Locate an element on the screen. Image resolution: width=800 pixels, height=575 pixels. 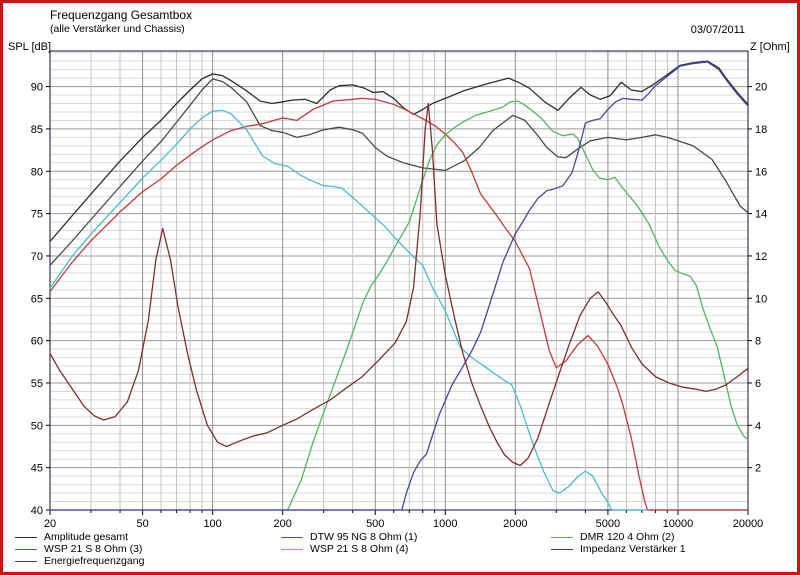
svg-text: 65 is located at coordinates (37, 299).